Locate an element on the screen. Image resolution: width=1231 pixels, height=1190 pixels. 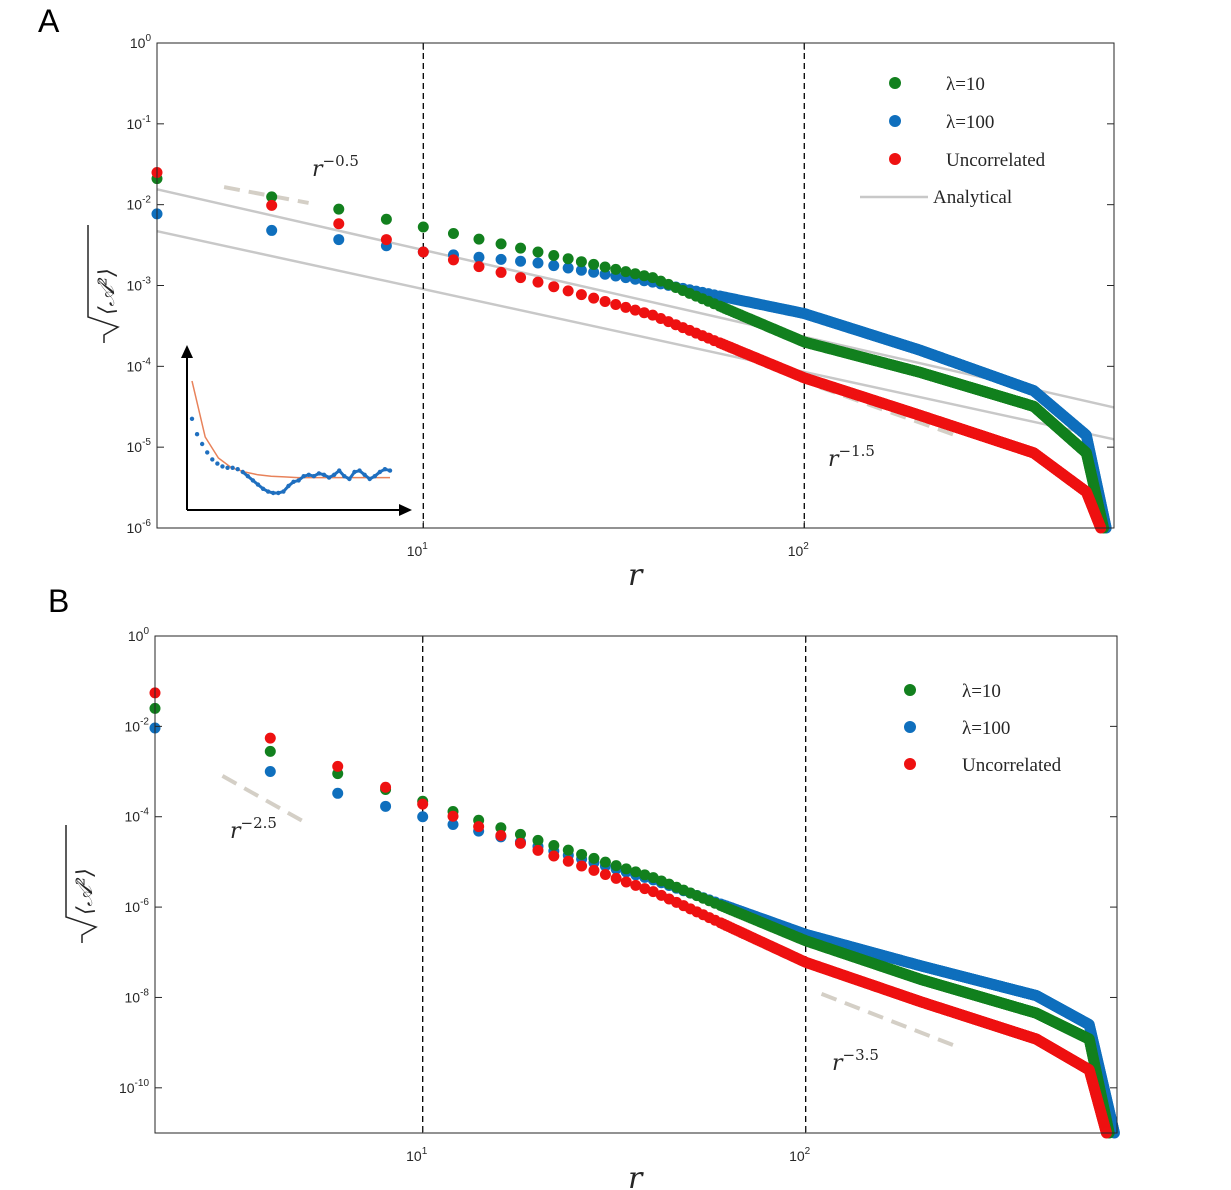
panel-b-slope-guide is located at coordinates (265, 800).